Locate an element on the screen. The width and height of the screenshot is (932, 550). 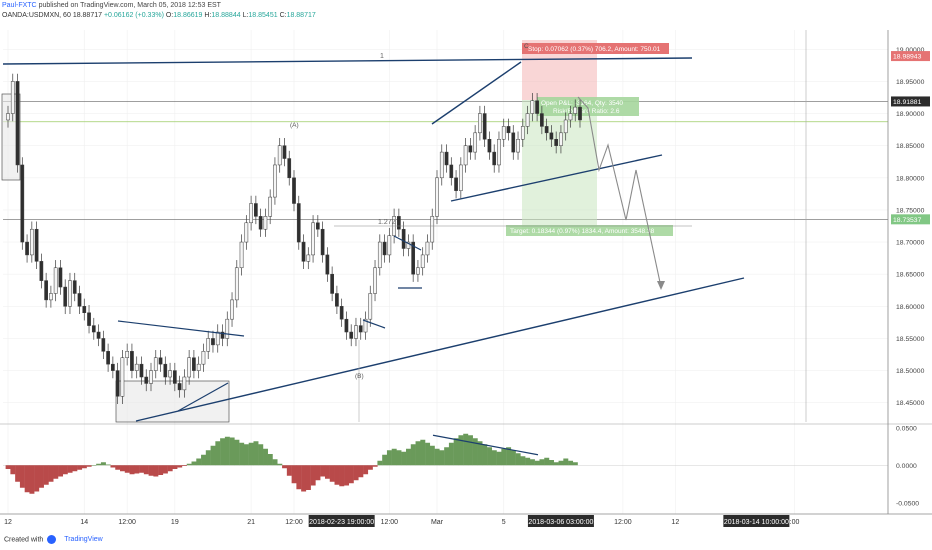
target-zone is located at coordinates (559, 165).